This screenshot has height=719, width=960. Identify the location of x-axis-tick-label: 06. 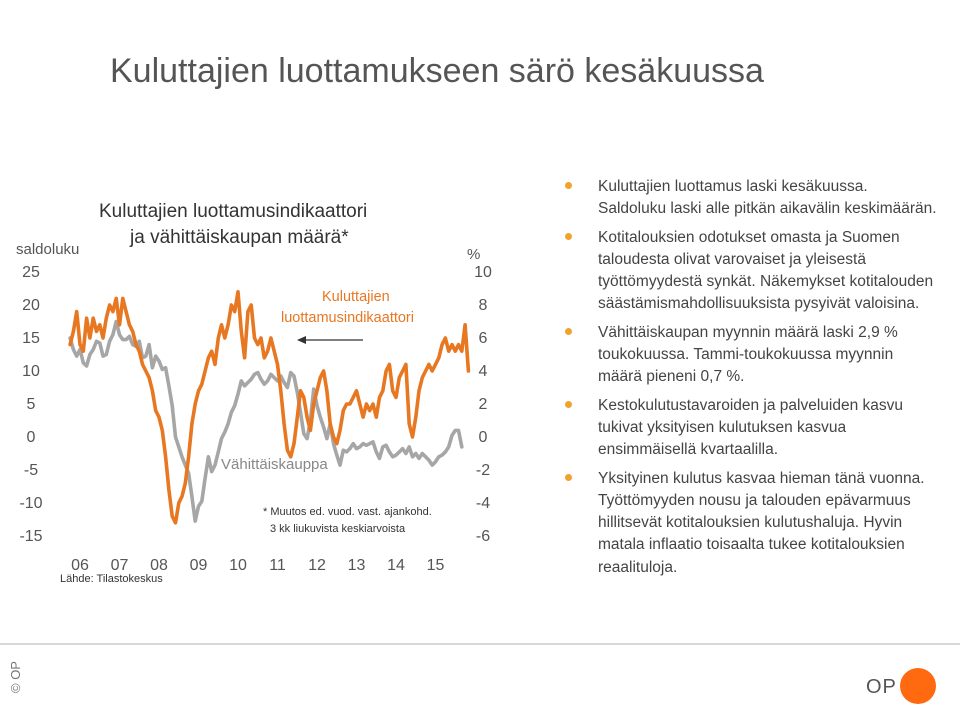
(80, 565).